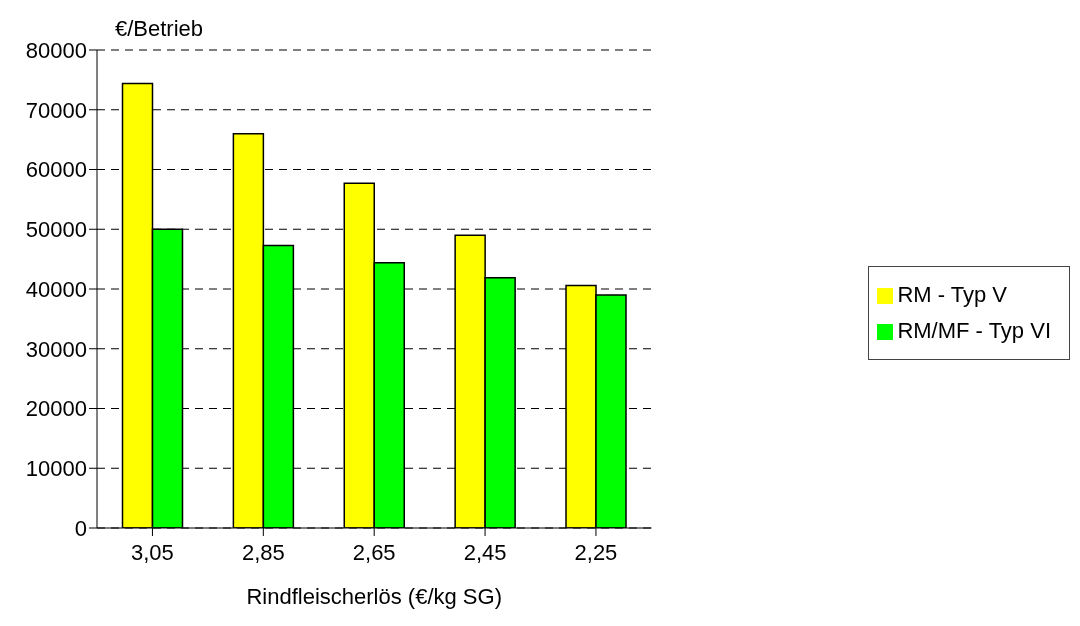 The height and width of the screenshot is (626, 1080). Describe the element at coordinates (56, 230) in the screenshot. I see `y-tick-label: 50000` at that location.